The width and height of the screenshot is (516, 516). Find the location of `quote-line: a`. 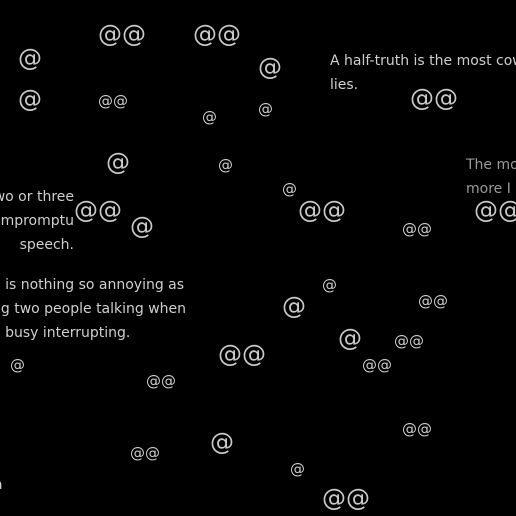

quote-line: a is located at coordinates (1, 485).